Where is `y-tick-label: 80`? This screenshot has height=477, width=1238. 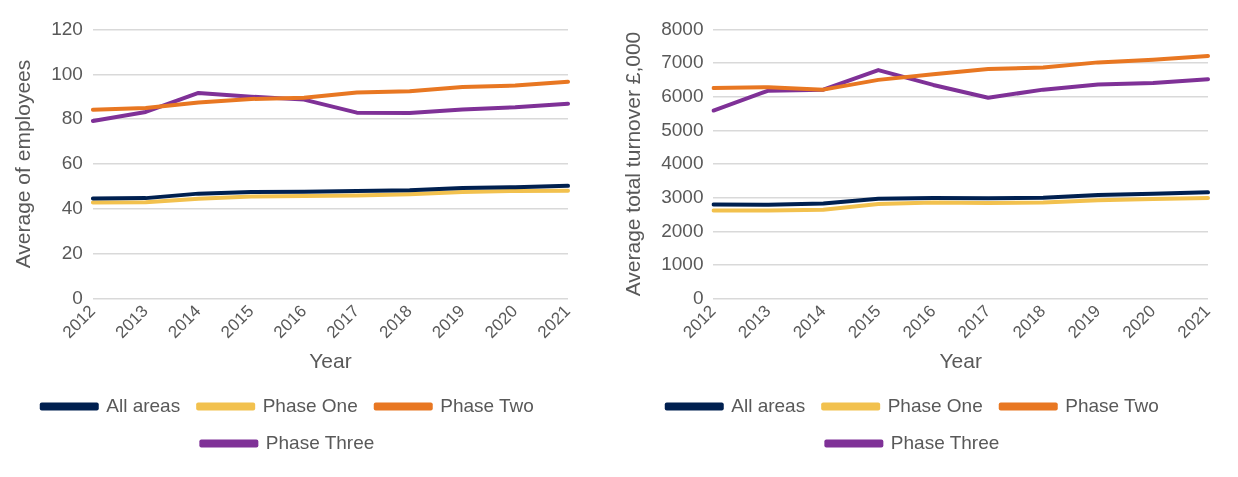
y-tick-label: 80 is located at coordinates (72, 118).